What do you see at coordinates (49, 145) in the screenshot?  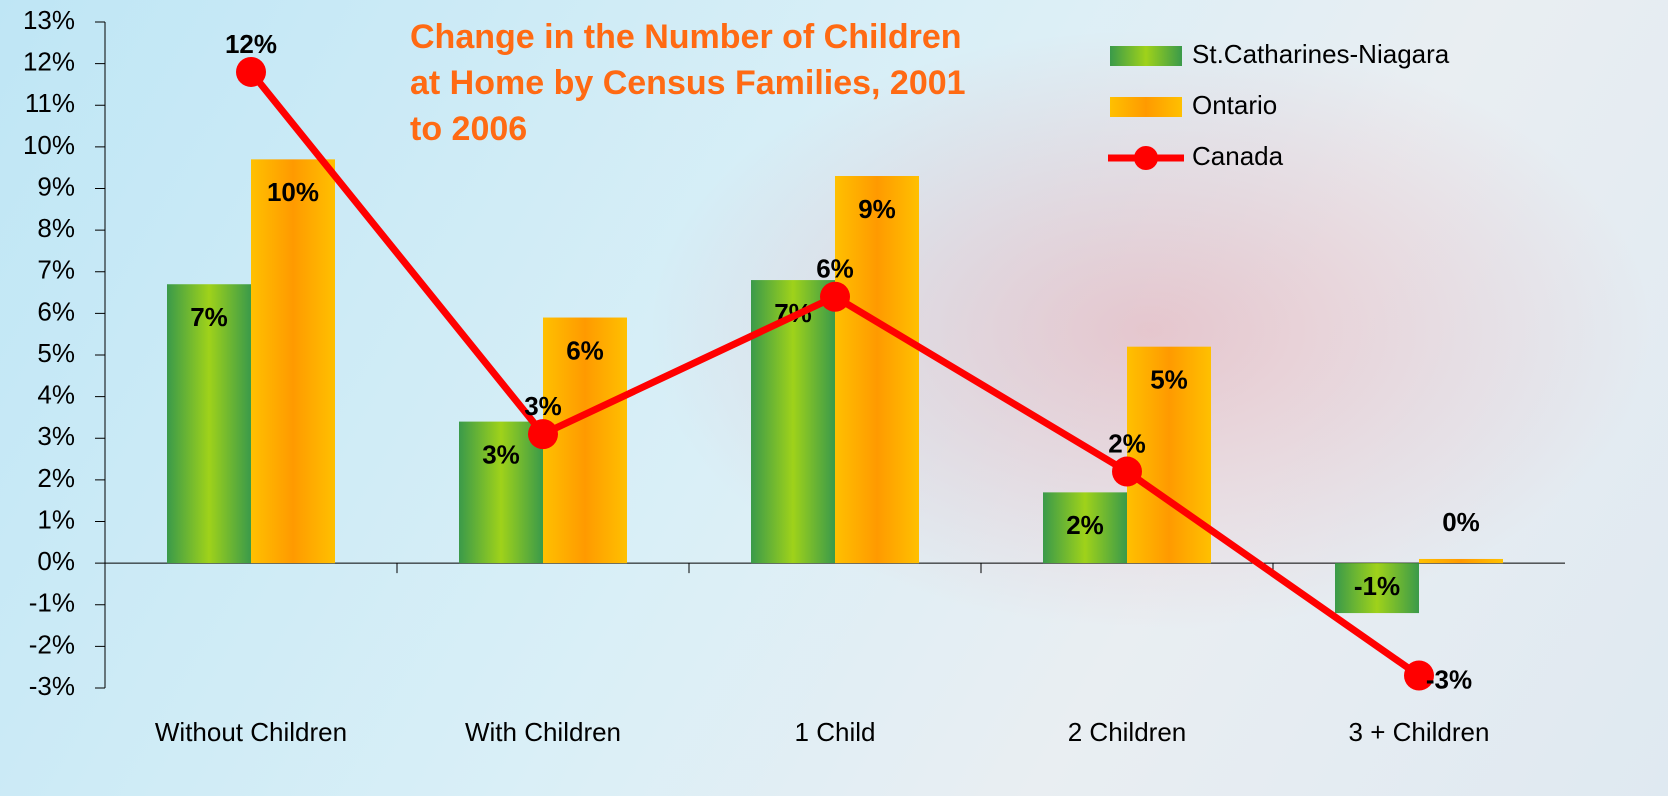 I see `y-tick-label: 10%` at bounding box center [49, 145].